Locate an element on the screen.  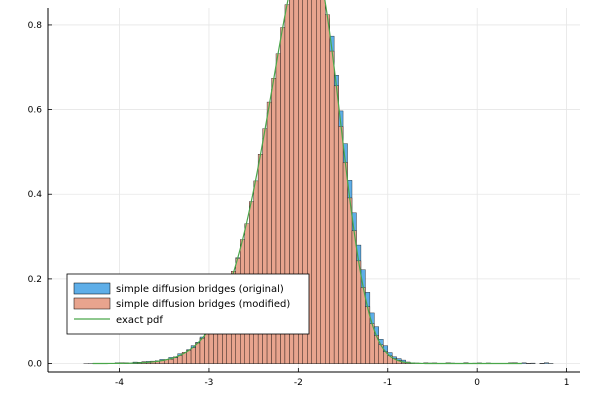
y-tick-label: 0.0 is located at coordinates (35, 365).